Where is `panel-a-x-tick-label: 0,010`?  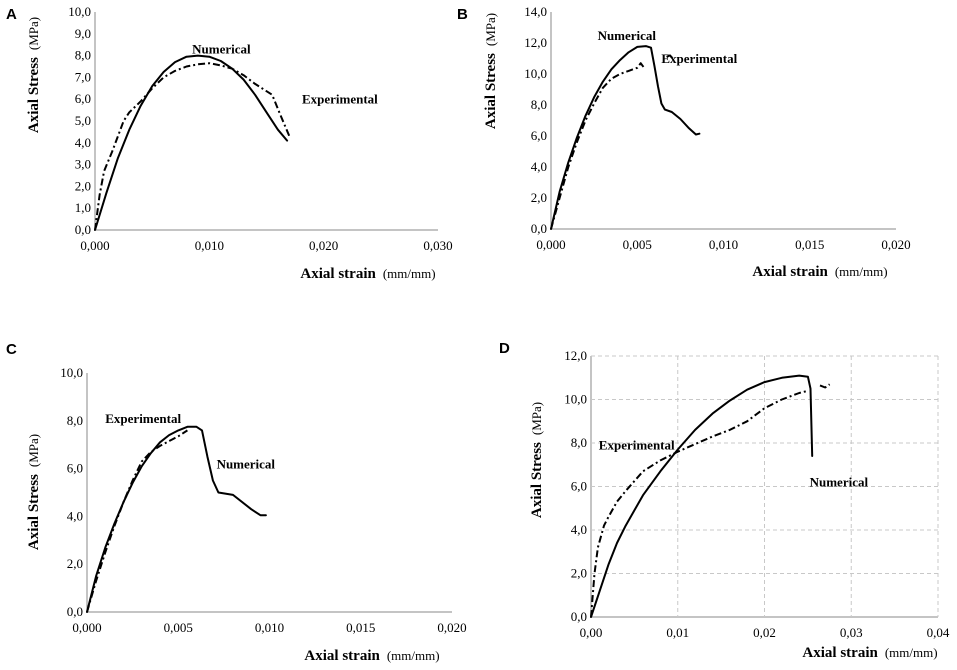 panel-a-x-tick-label: 0,010 is located at coordinates (209, 245).